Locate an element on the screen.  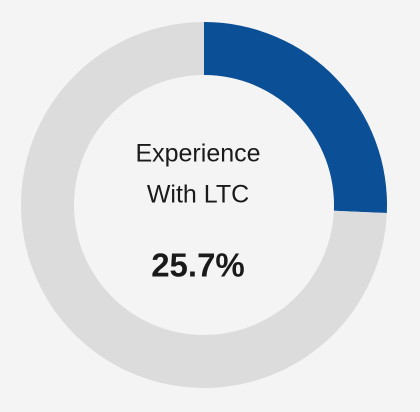
center-value: 25.7% is located at coordinates (198, 265).